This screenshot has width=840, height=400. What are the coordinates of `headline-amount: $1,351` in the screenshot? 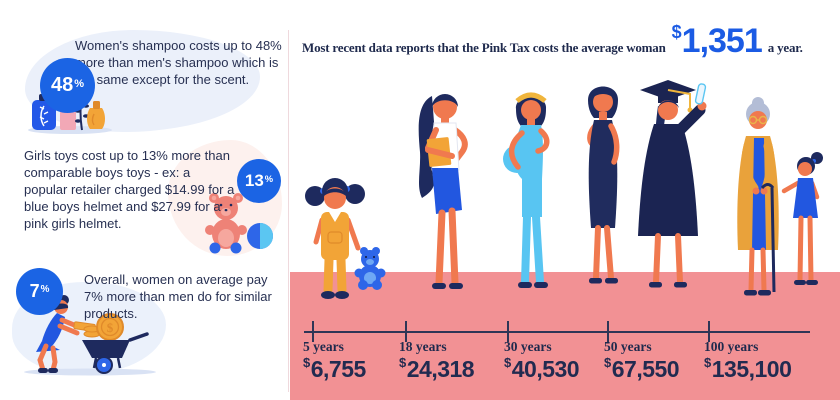 It's located at (717, 41).